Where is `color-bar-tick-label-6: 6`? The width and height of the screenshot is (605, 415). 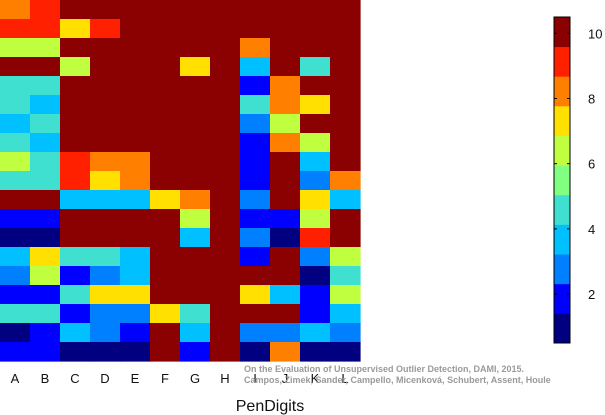
color-bar-tick-label-6: 6 is located at coordinates (591, 164).